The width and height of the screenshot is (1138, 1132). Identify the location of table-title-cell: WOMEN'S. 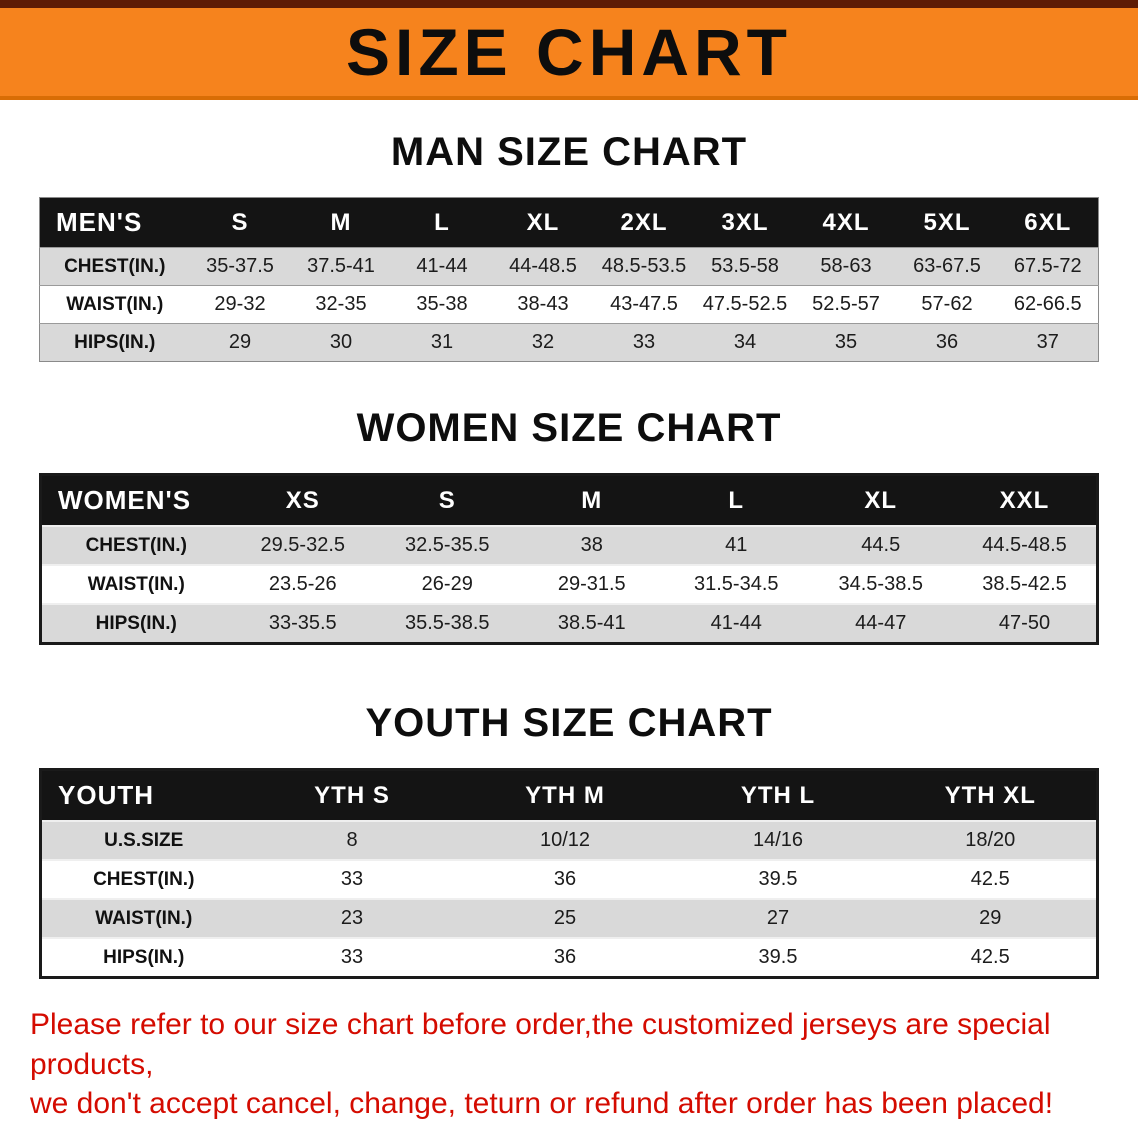
(135, 500).